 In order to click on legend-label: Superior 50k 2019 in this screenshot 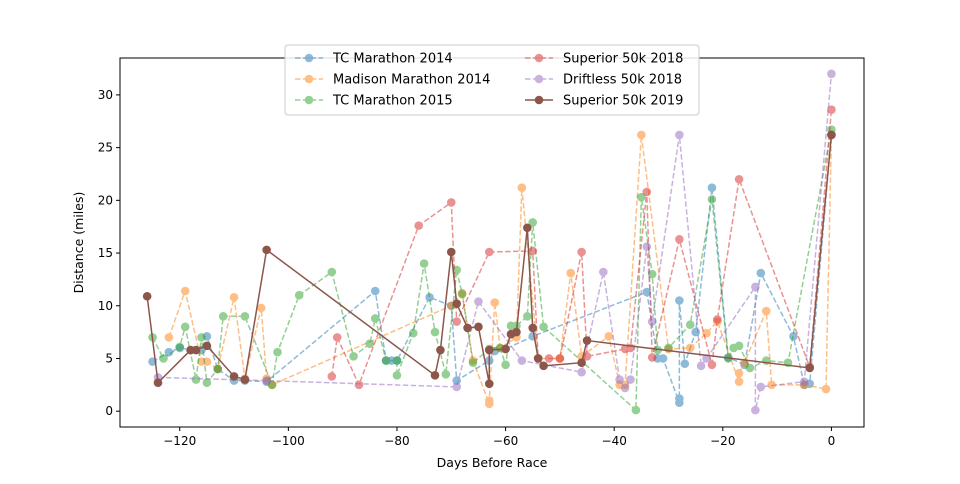, I will do `click(623, 101)`.